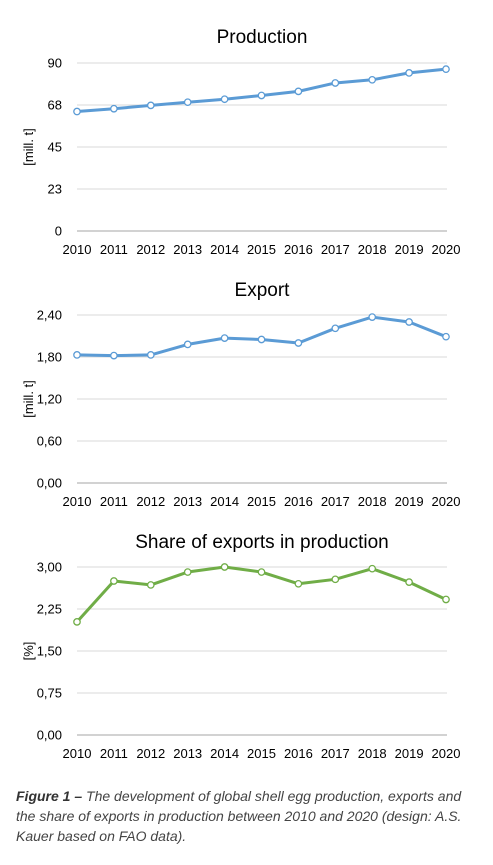 Image resolution: width=493 pixels, height=865 pixels. What do you see at coordinates (58, 231) in the screenshot?
I see `y-tick-label: 0` at bounding box center [58, 231].